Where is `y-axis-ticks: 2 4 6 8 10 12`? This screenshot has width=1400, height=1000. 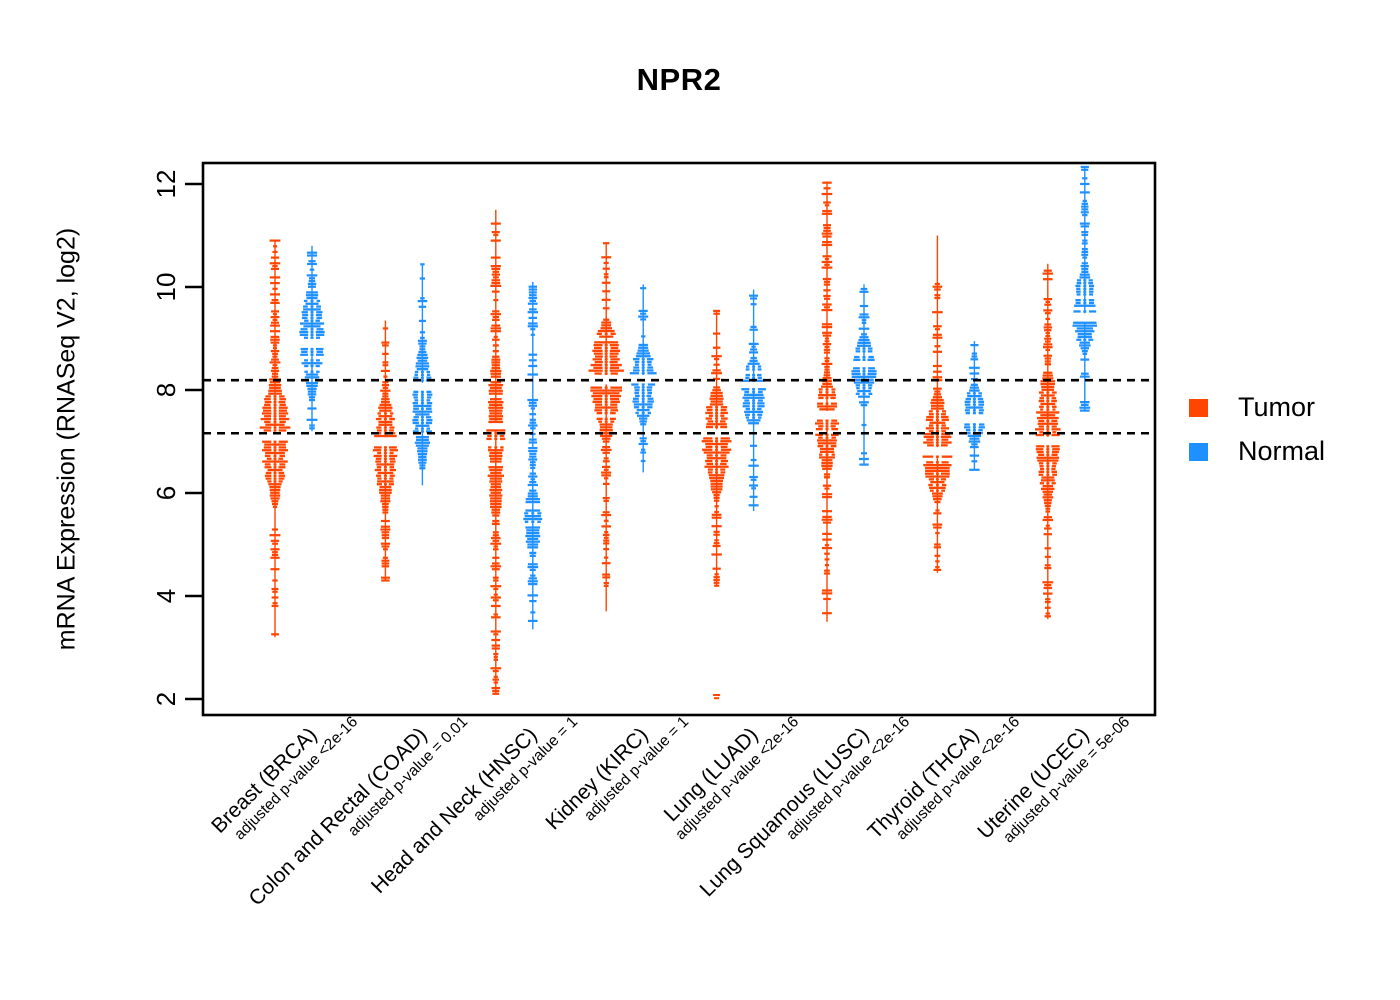 y-axis-ticks: 2 4 6 8 10 12 is located at coordinates (177, 438).